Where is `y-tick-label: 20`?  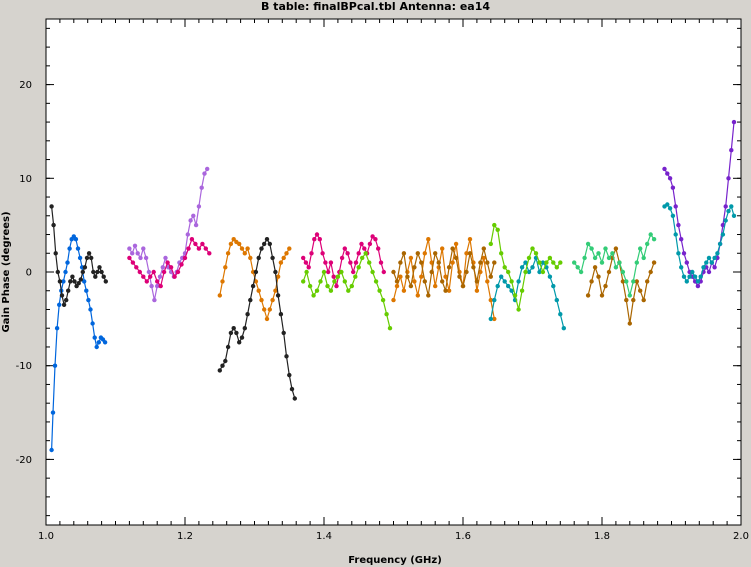 y-tick-label: 20 is located at coordinates (25, 85).